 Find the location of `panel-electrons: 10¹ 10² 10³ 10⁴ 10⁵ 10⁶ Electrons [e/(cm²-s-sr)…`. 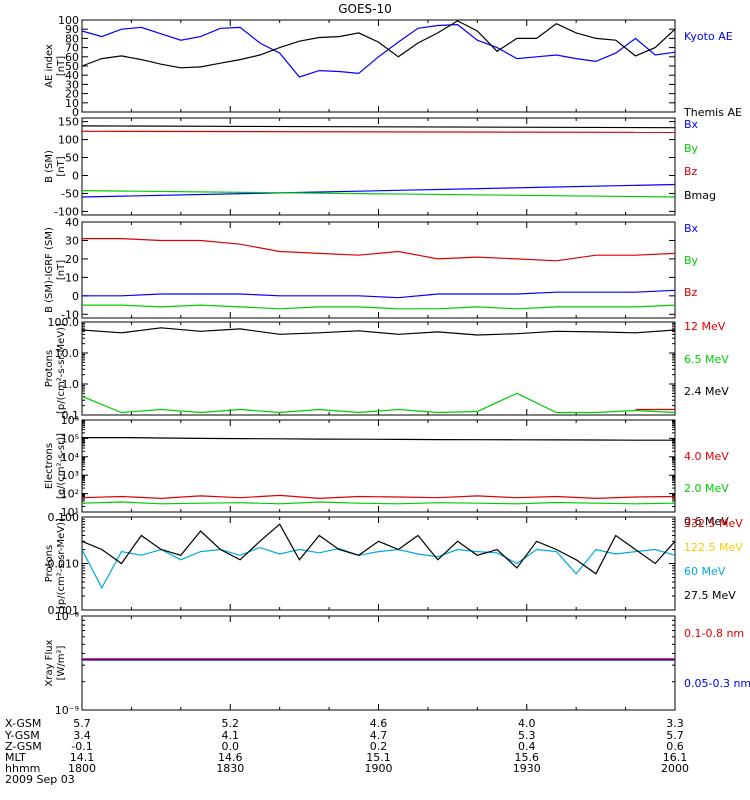

panel-electrons: 10¹ 10² 10³ 10⁴ 10⁵ 10⁶ Electrons [e/(cm²-s-sr)… is located at coordinates (386, 471).